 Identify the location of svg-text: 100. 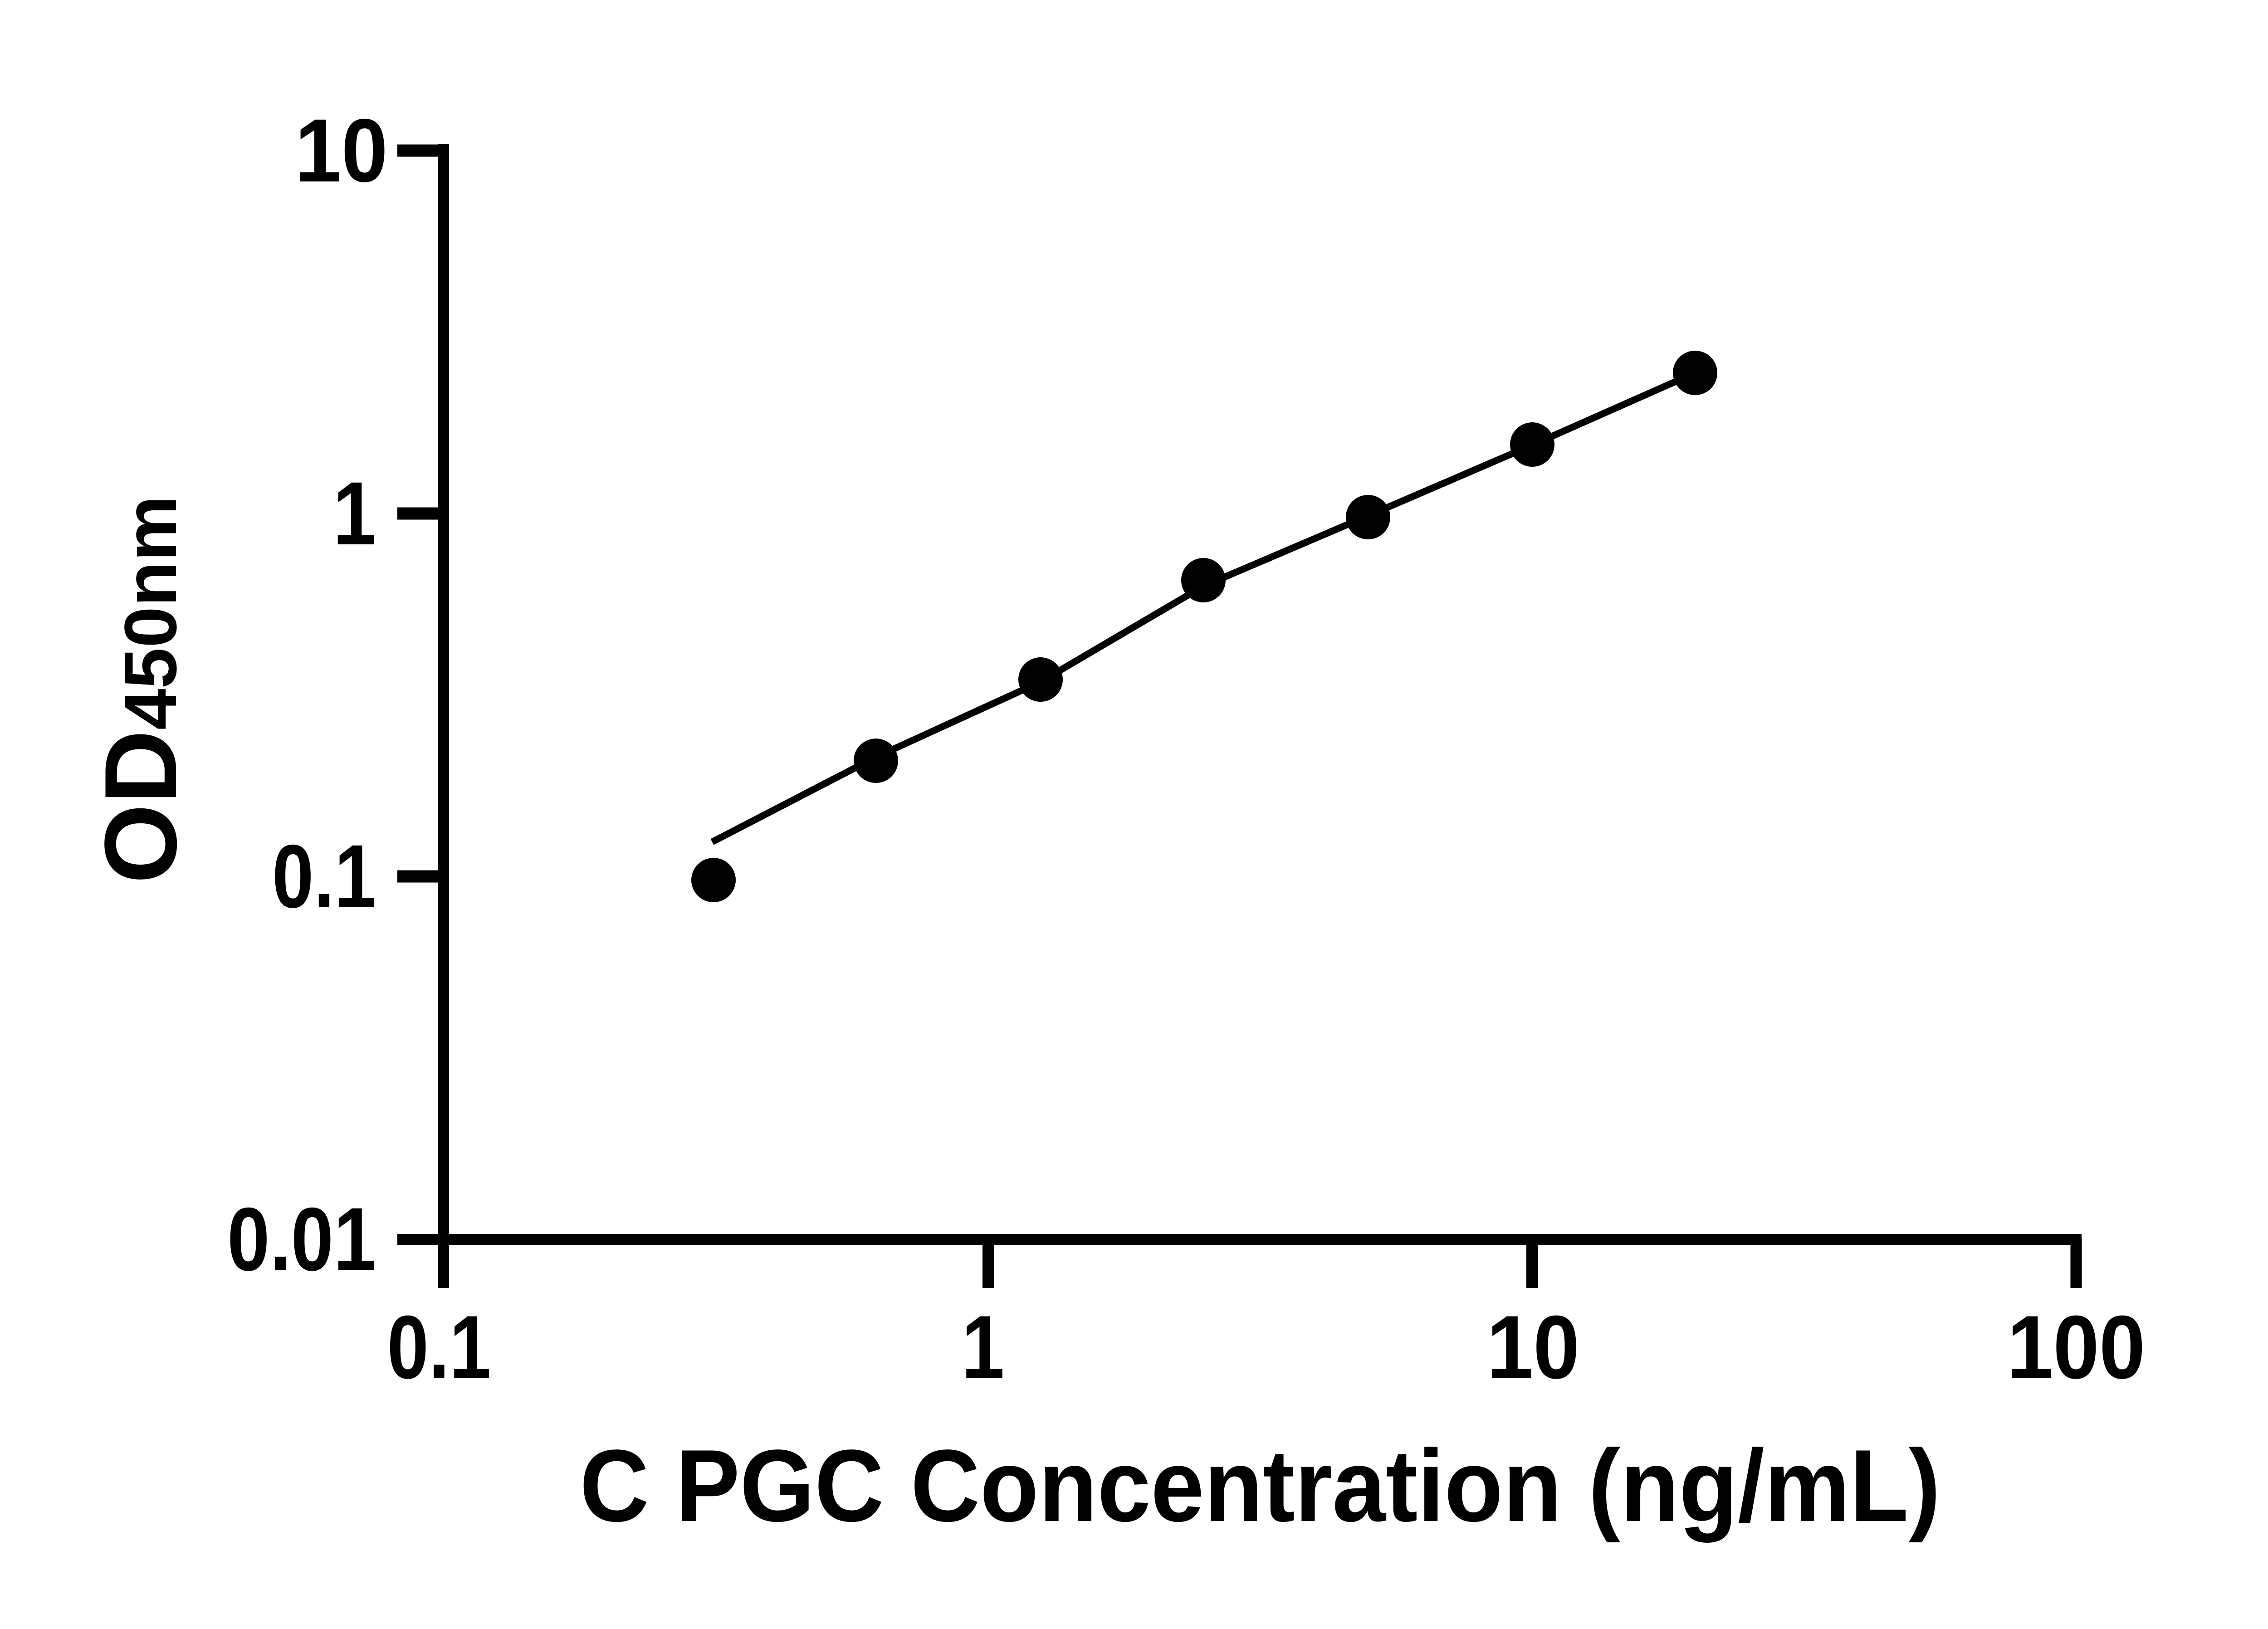
(2076, 1347).